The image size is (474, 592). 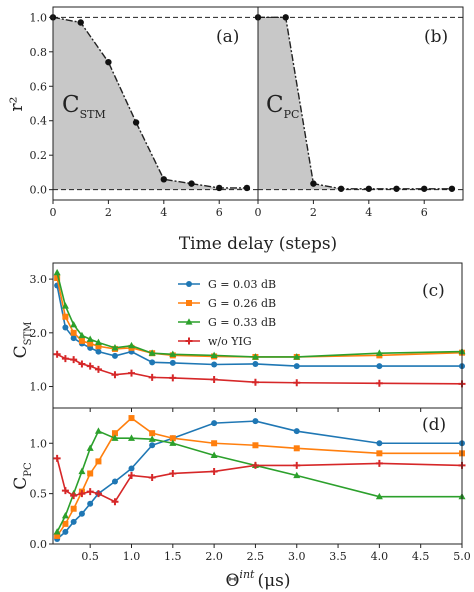 I want to click on panel-d-ylabel: CPC, so click(x=22, y=476).